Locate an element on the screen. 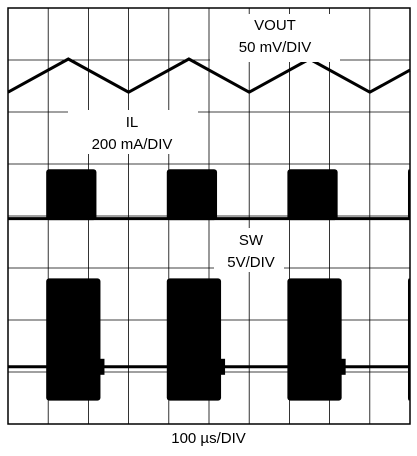 The height and width of the screenshot is (456, 417). sw-label: SW is located at coordinates (251, 240).